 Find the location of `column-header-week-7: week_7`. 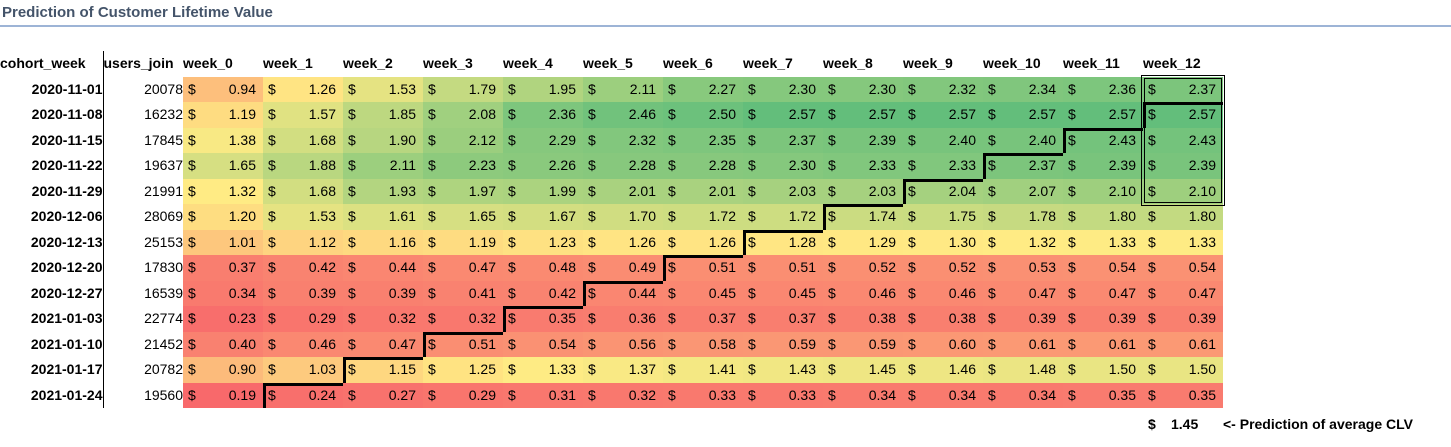

column-header-week-7: week_7 is located at coordinates (783, 64).